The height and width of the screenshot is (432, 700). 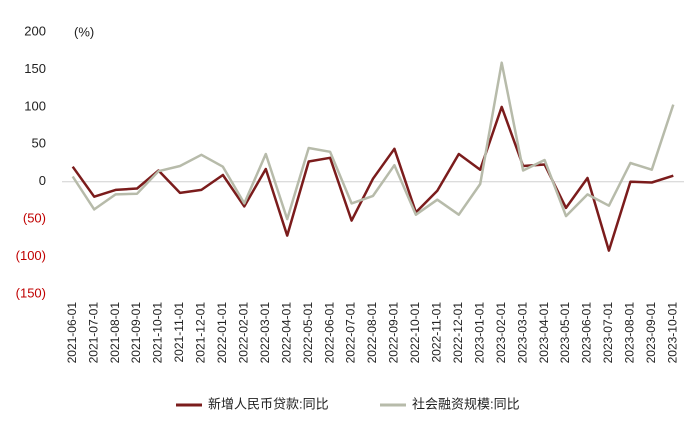 What do you see at coordinates (136, 333) in the screenshot?
I see `x-tick-label: 2021-09-01` at bounding box center [136, 333].